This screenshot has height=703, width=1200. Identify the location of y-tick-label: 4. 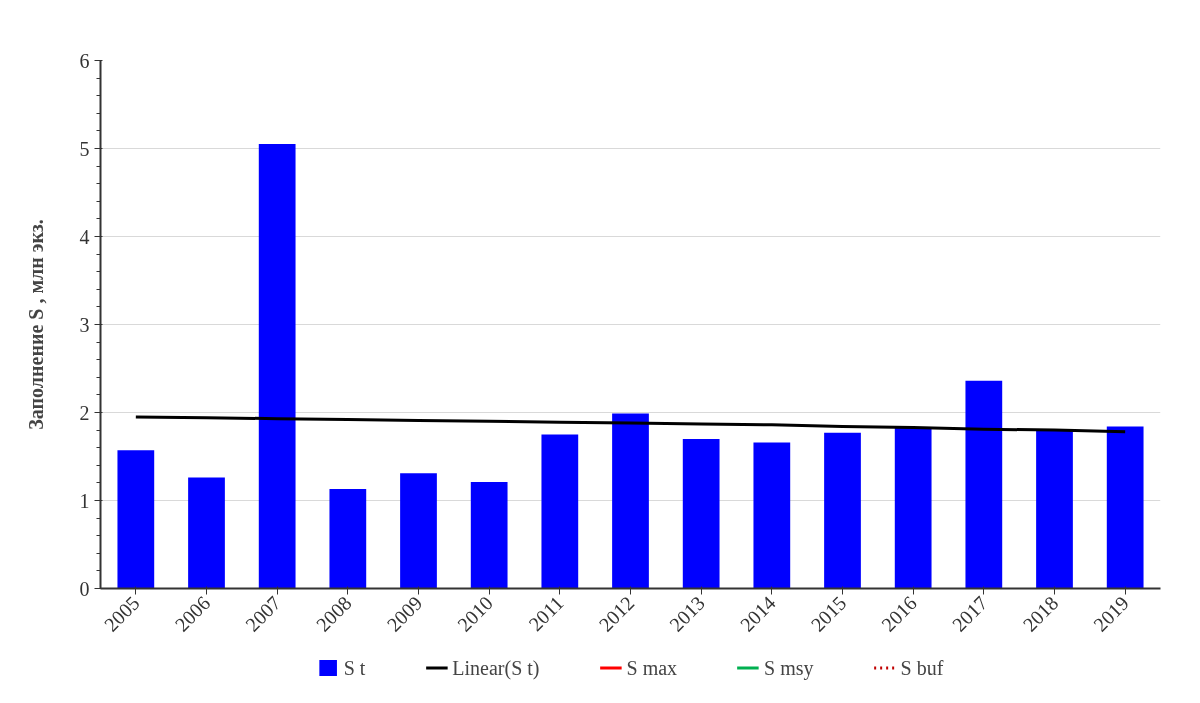
(84, 236).